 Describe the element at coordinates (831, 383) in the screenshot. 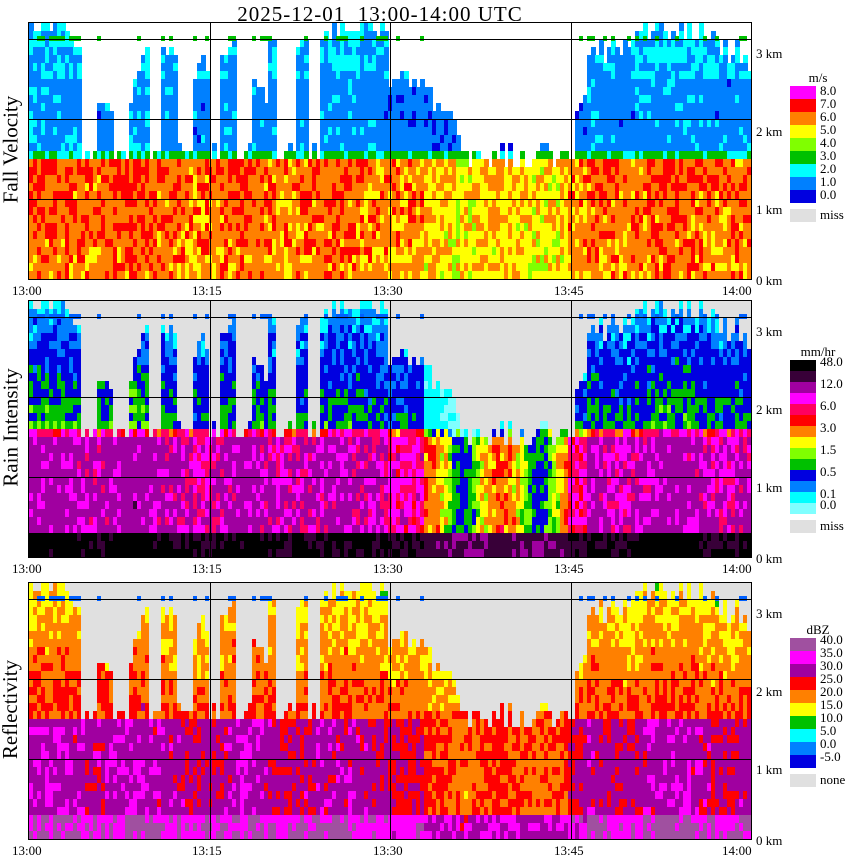

I see `legend-label-12.0: 12.0` at that location.